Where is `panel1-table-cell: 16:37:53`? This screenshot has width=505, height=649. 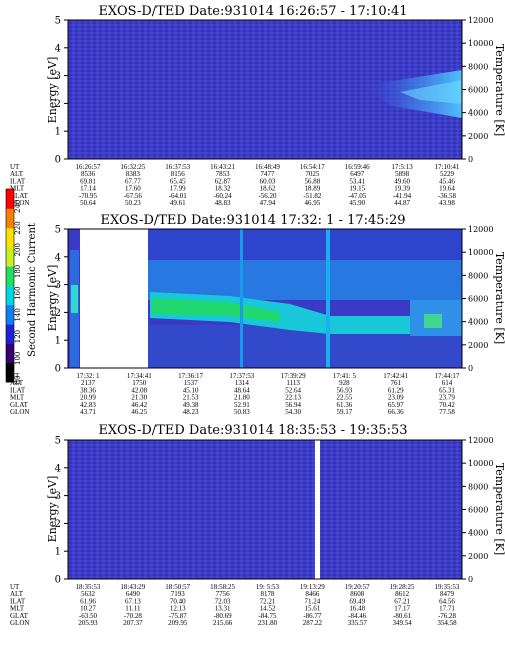
panel1-table-cell: 16:37:53 is located at coordinates (177, 167).